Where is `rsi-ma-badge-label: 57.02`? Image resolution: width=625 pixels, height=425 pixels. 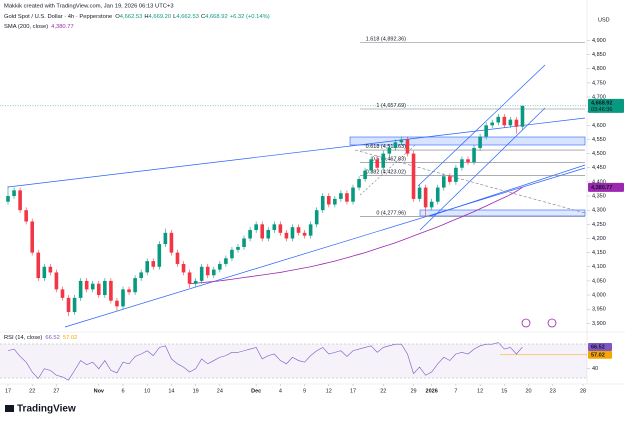
rsi-ma-badge-label: 57.02 is located at coordinates (598, 355).